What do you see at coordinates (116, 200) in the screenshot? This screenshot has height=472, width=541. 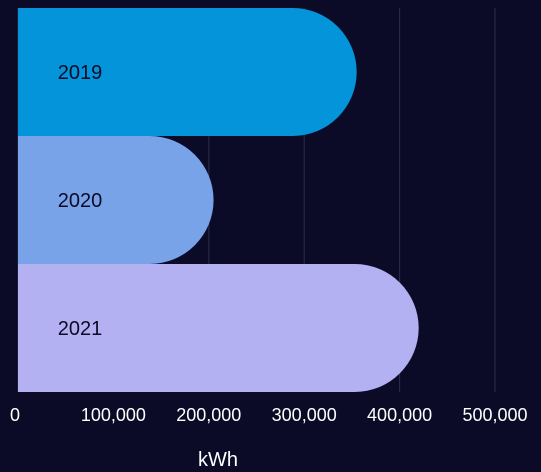 I see `bar-2020` at bounding box center [116, 200].